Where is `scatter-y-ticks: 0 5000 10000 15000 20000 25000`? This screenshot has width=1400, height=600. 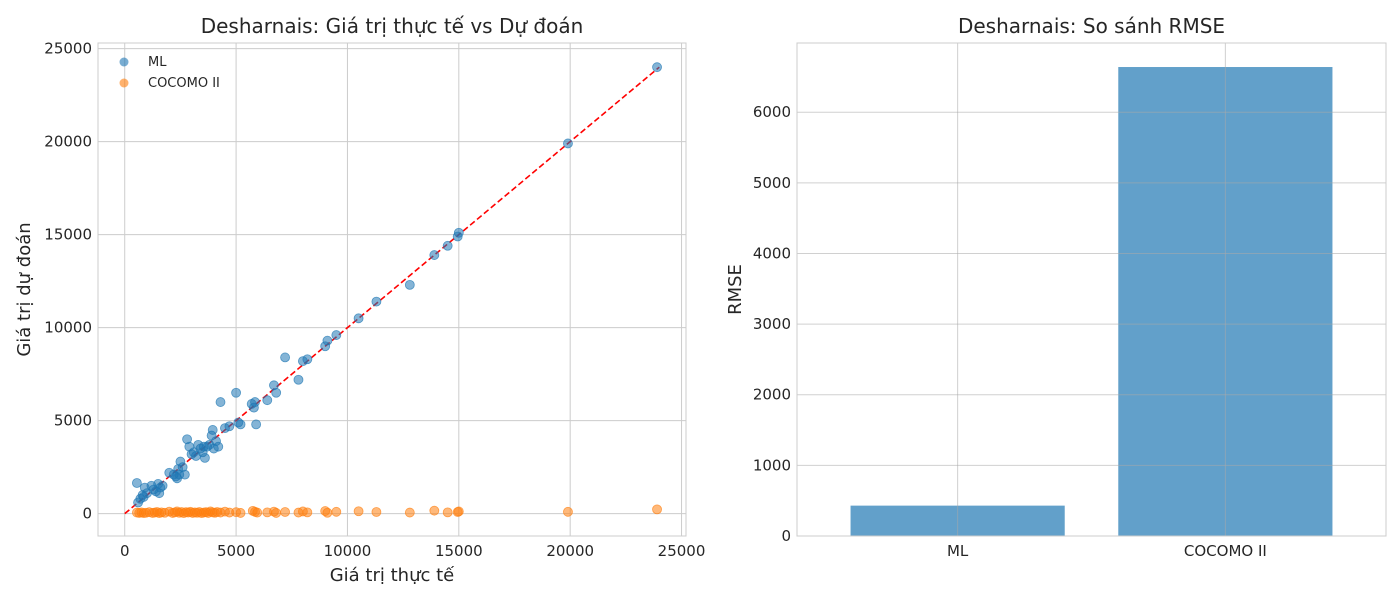
scatter-y-ticks: 0 5000 10000 15000 20000 25000 is located at coordinates (68, 281).